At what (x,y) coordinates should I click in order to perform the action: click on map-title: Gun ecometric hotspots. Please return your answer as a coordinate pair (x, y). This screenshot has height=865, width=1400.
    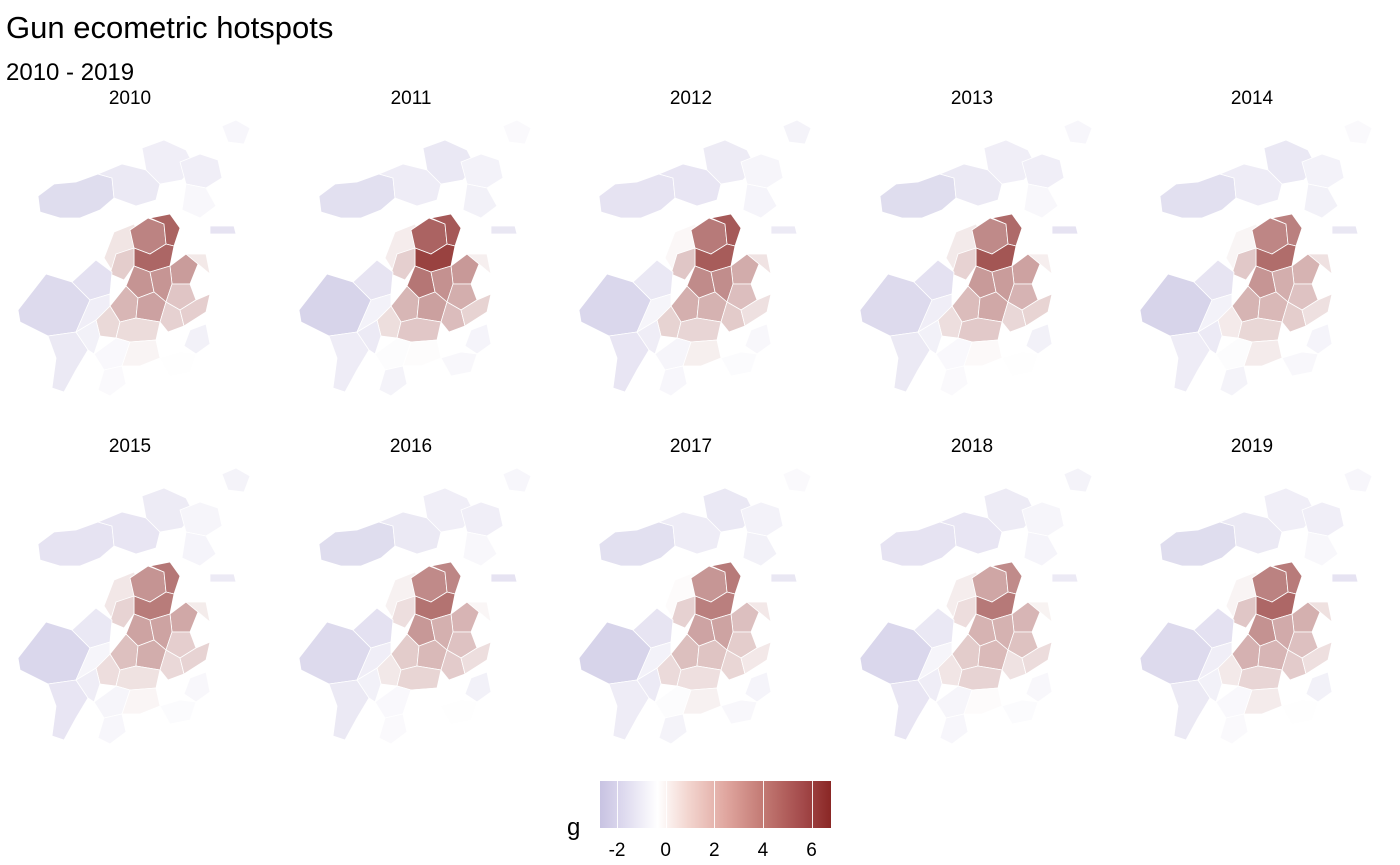
    Looking at the image, I should click on (170, 27).